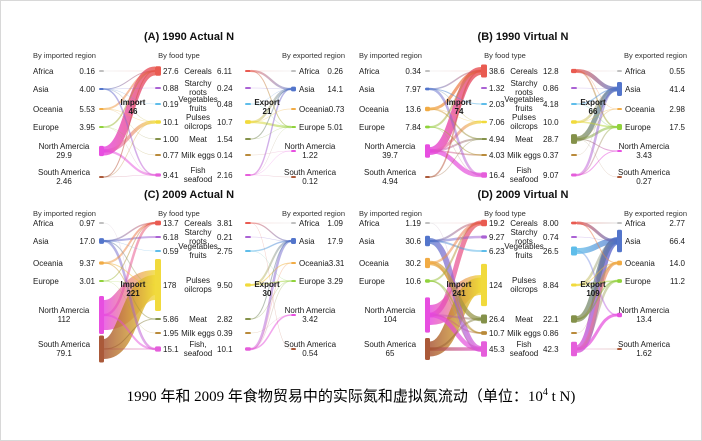 This screenshot has width=702, height=441. Describe the element at coordinates (551, 333) in the screenshot. I see `food-export-value: 0.86` at that location.